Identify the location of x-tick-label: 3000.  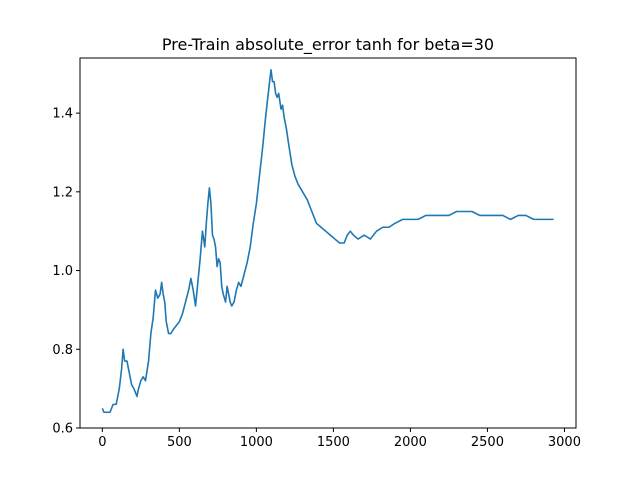
(564, 442).